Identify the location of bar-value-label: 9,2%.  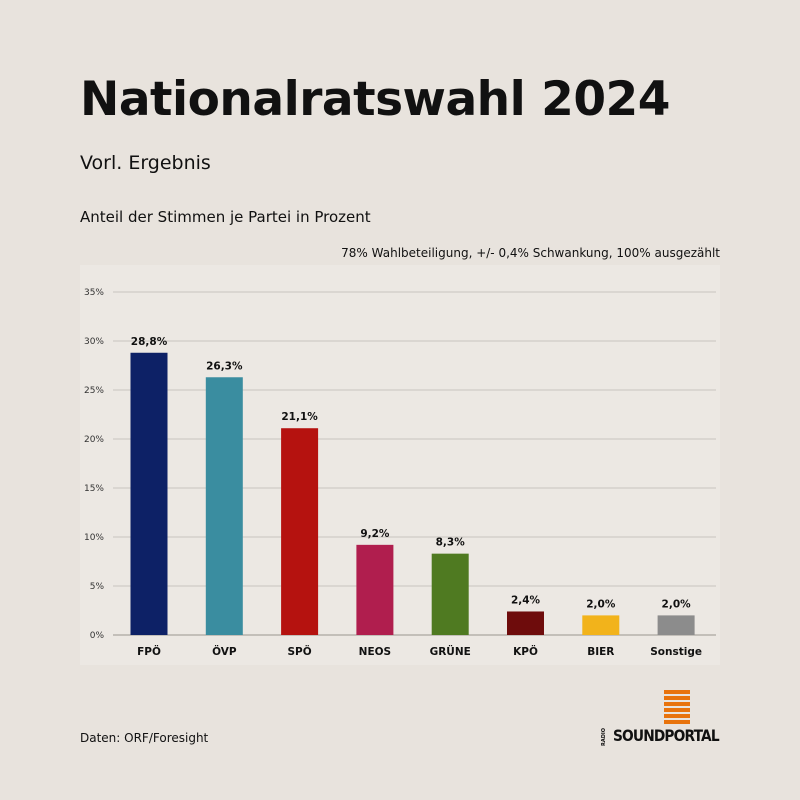
(375, 534).